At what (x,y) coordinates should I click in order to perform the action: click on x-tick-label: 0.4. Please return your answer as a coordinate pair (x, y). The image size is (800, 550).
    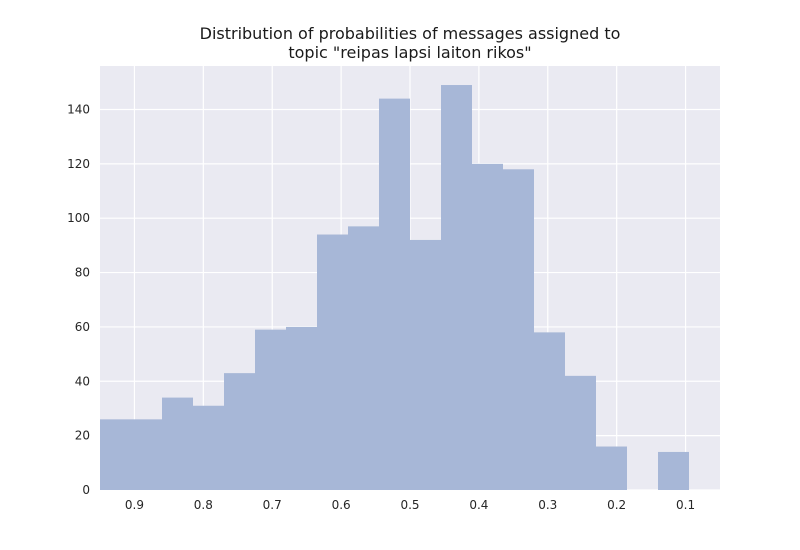
    Looking at the image, I should click on (478, 505).